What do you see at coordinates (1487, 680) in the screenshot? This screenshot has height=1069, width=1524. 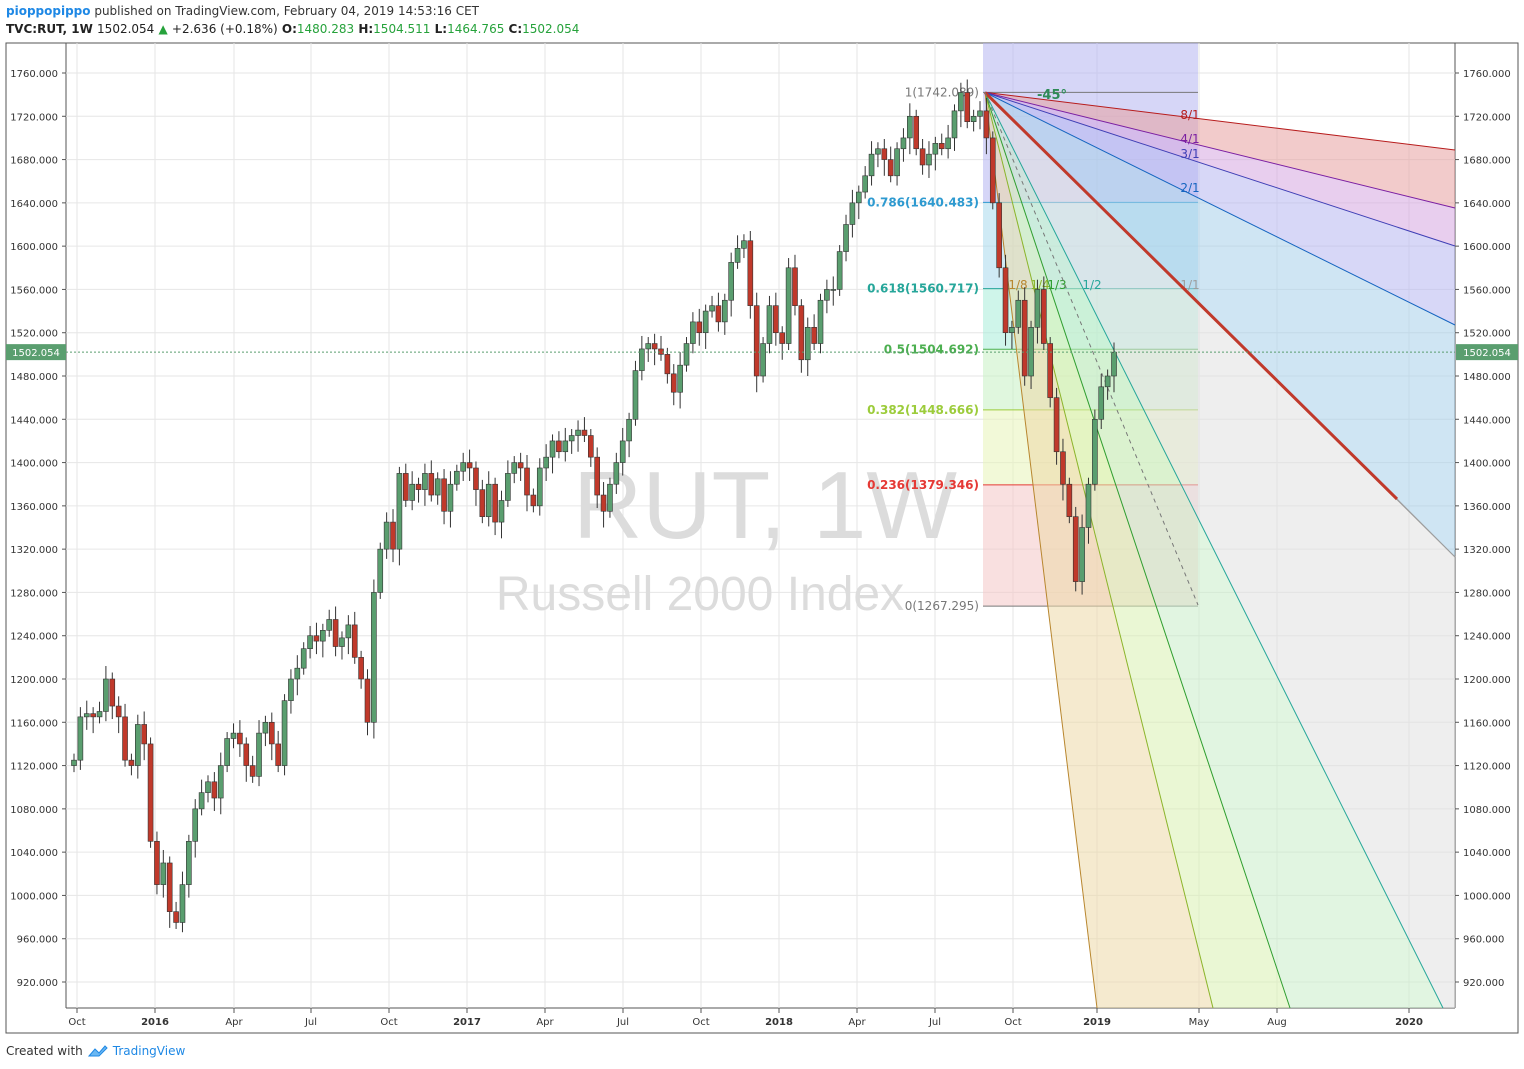 I see `y-tick-label: 1200.000` at bounding box center [1487, 680].